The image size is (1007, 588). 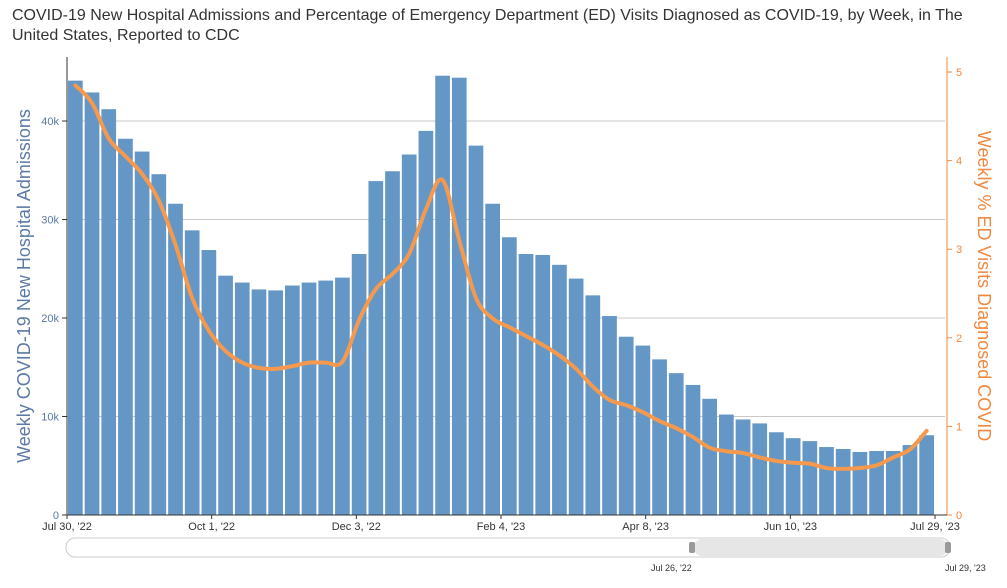 I want to click on x-tick-label: Jun 10, '23, so click(x=790, y=527).